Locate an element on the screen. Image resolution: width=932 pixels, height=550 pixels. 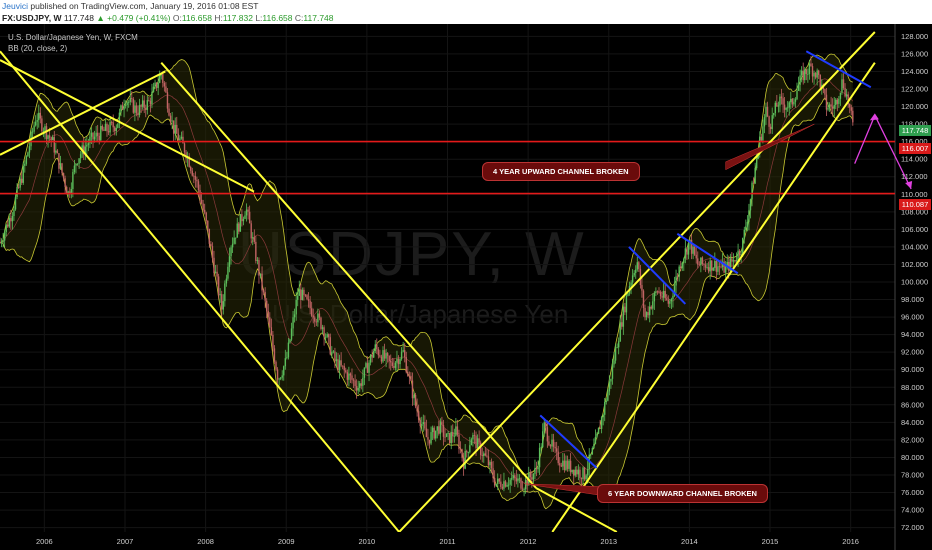
y-tick-label: 124.000 is located at coordinates (914, 71).